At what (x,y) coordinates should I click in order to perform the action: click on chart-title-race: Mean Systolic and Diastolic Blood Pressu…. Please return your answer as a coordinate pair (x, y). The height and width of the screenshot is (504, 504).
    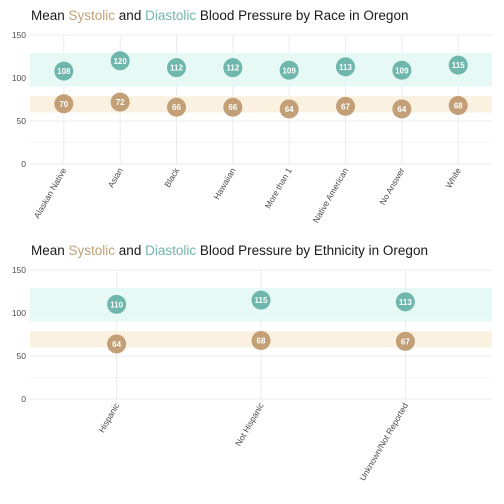
    Looking at the image, I should click on (219, 15).